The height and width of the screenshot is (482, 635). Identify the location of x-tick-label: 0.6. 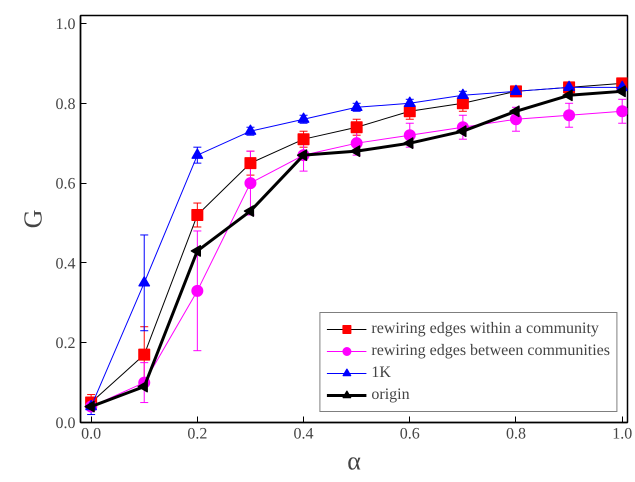
(410, 434).